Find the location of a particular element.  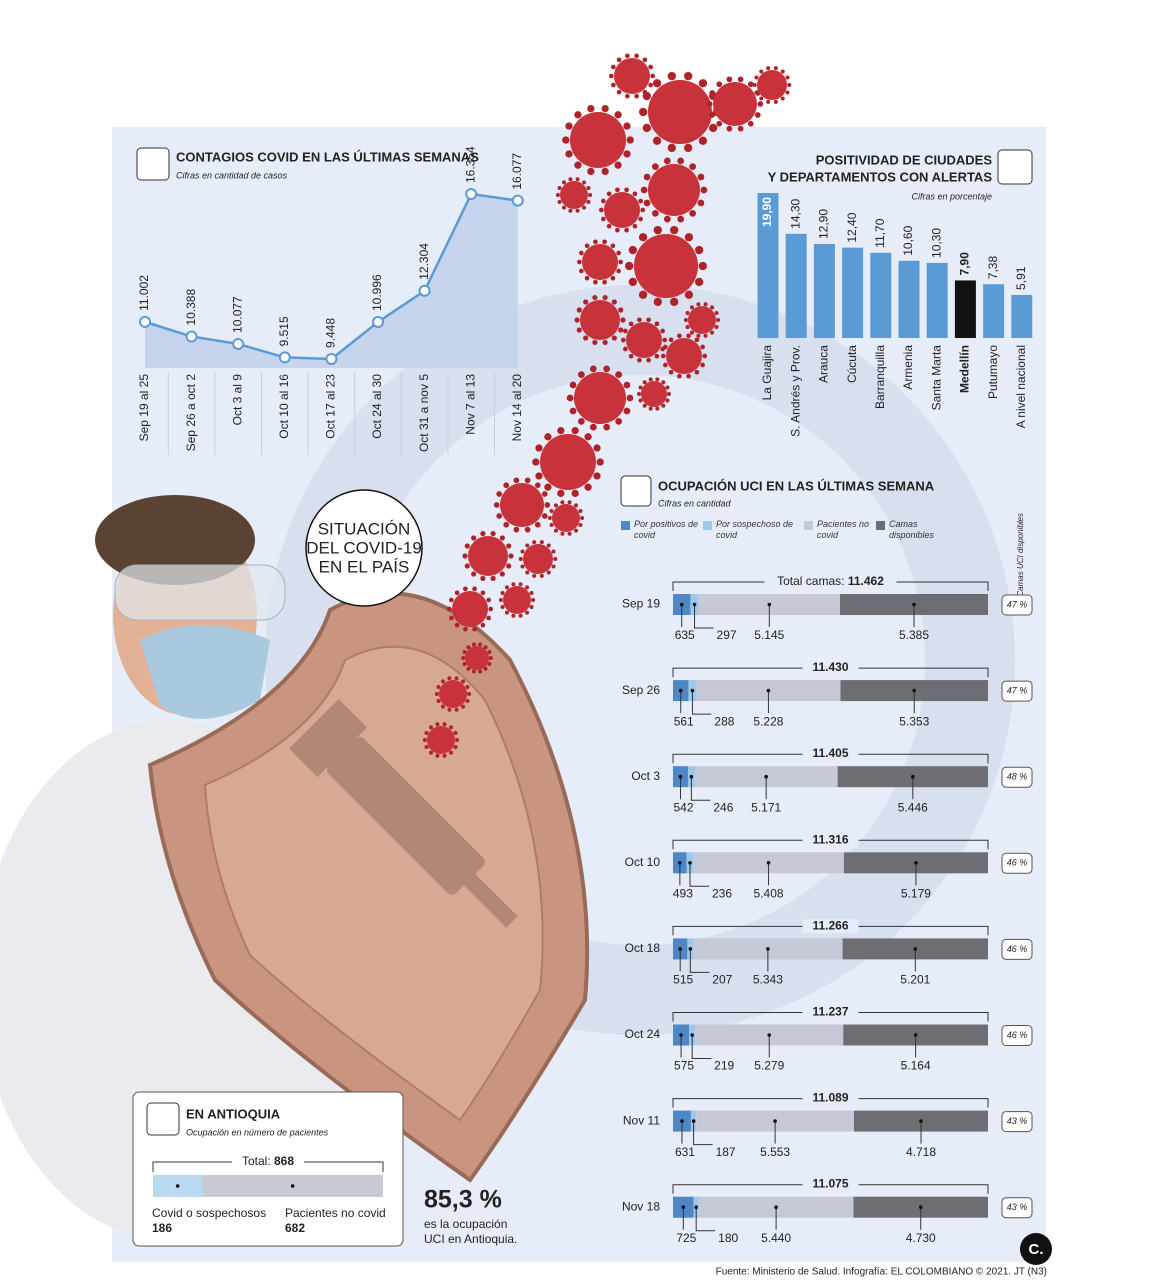

value-label: 236 is located at coordinates (722, 893).